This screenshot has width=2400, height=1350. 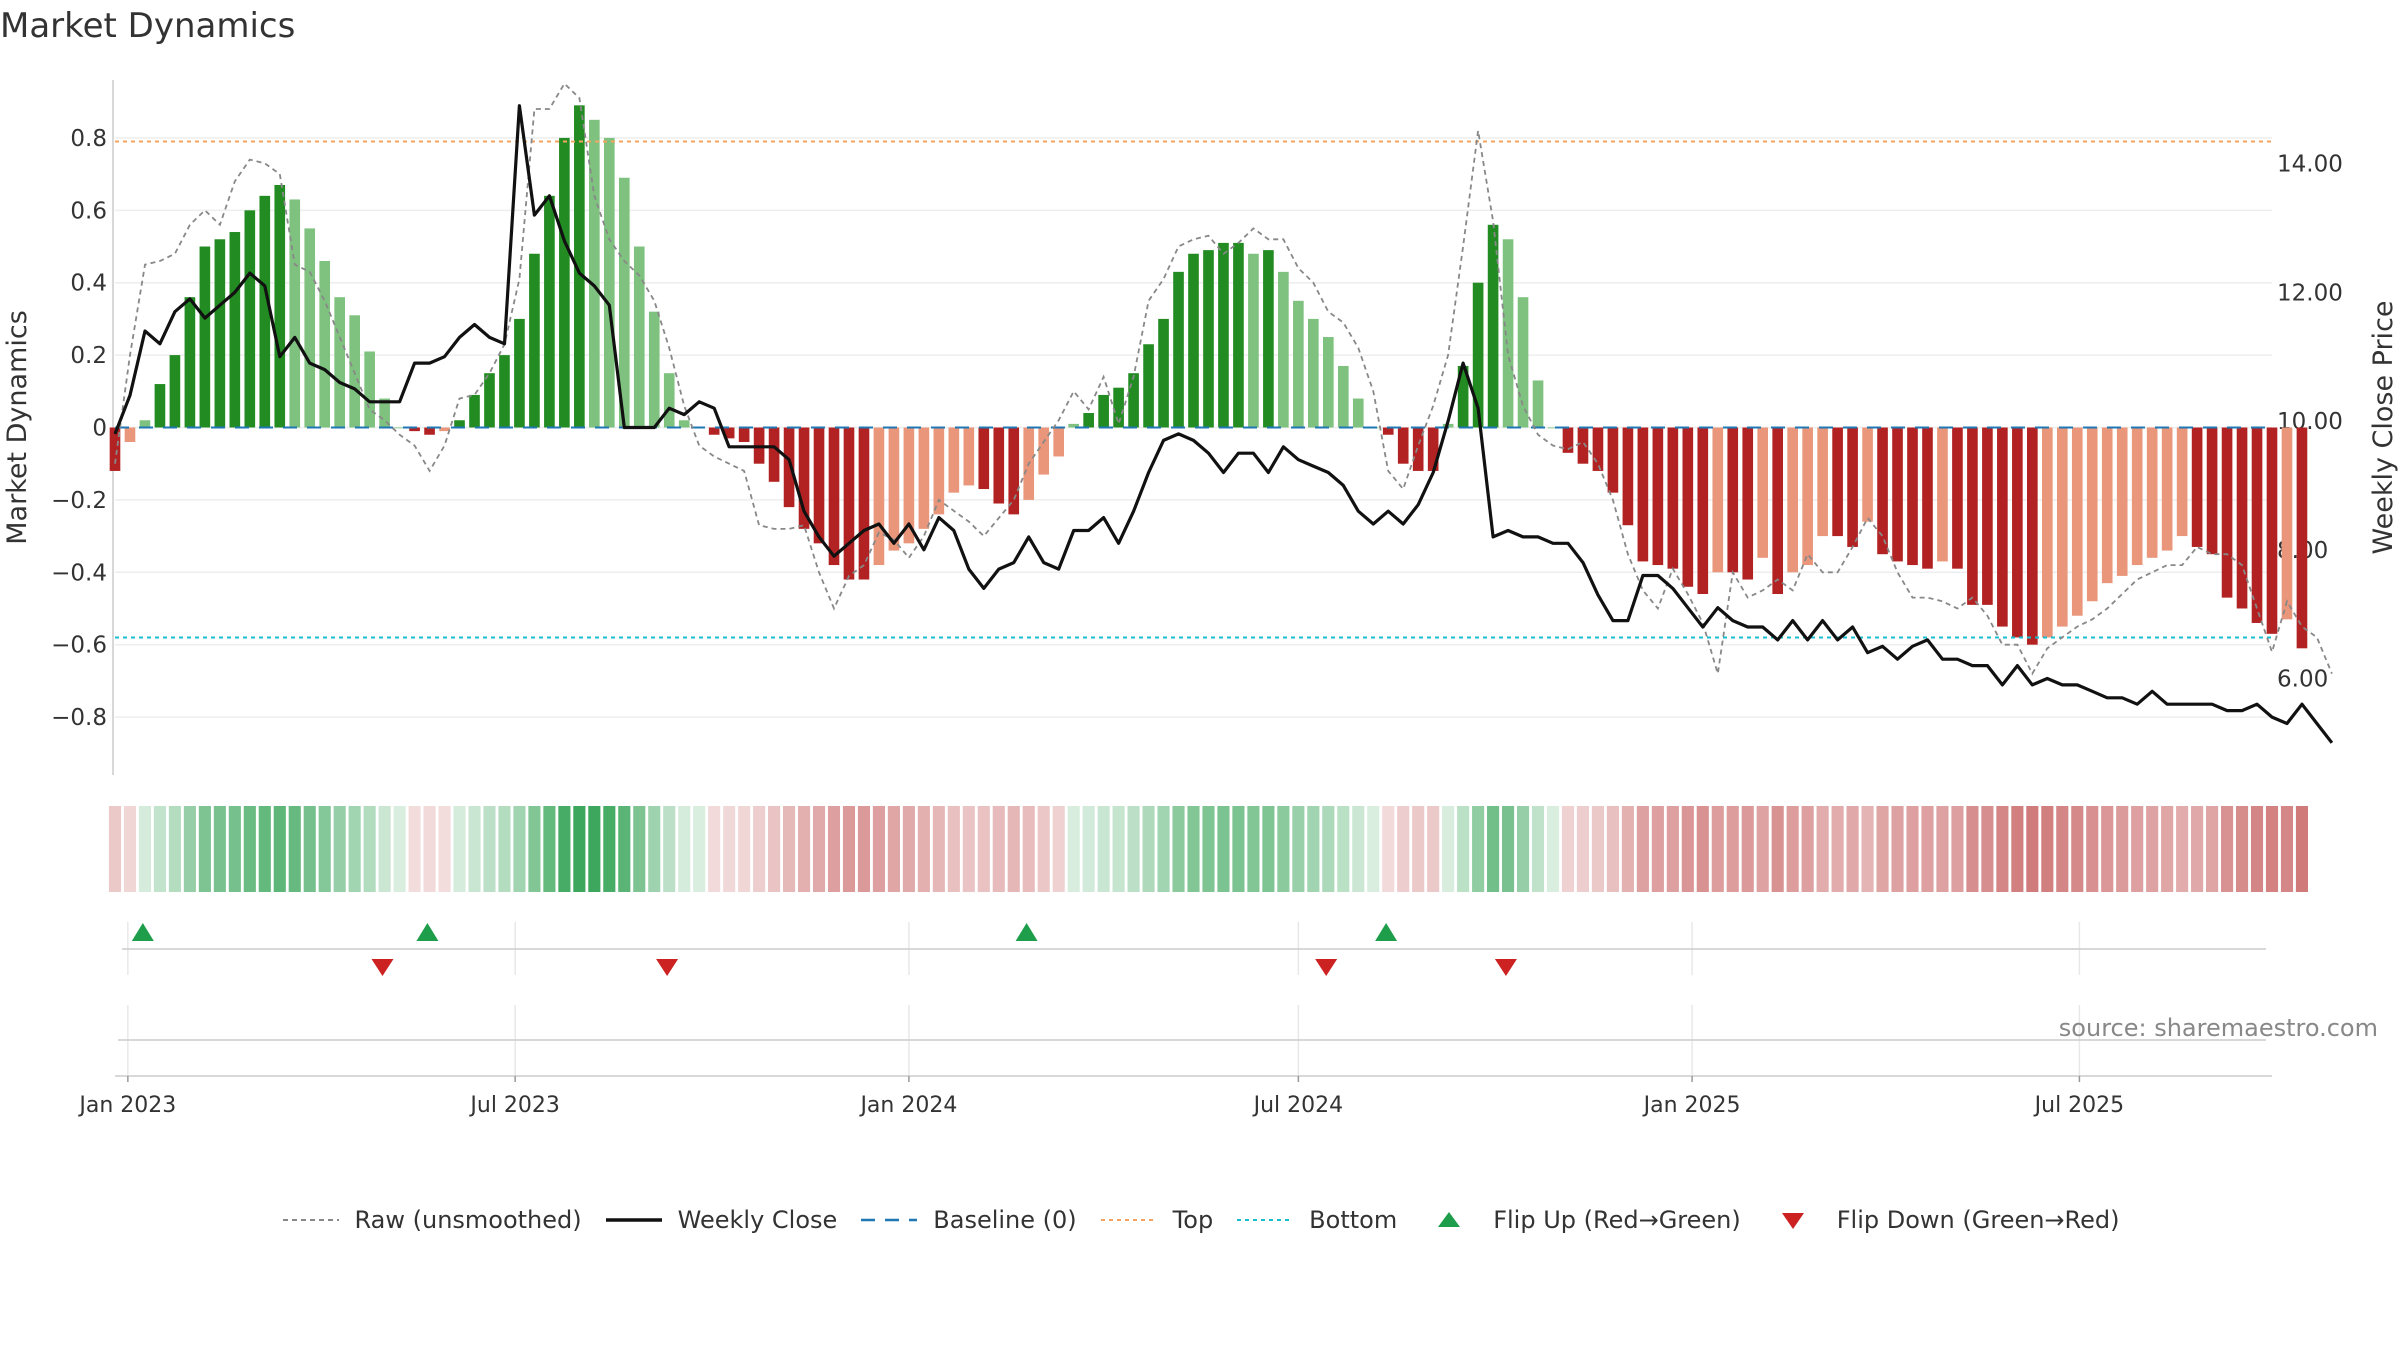 I want to click on x-tick-label: Jul 2024, so click(x=1298, y=1105).